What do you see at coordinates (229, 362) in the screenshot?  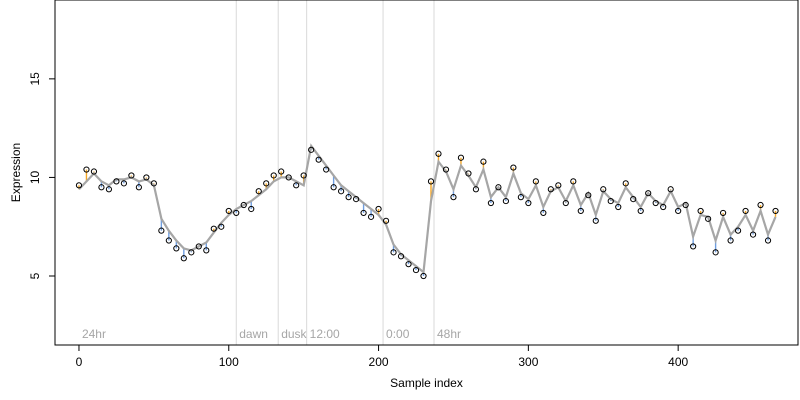 I see `x-tick-label: 100` at bounding box center [229, 362].